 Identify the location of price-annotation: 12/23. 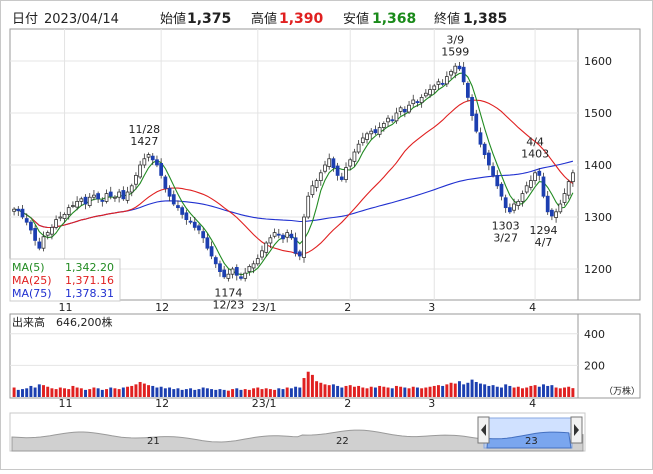
(229, 305).